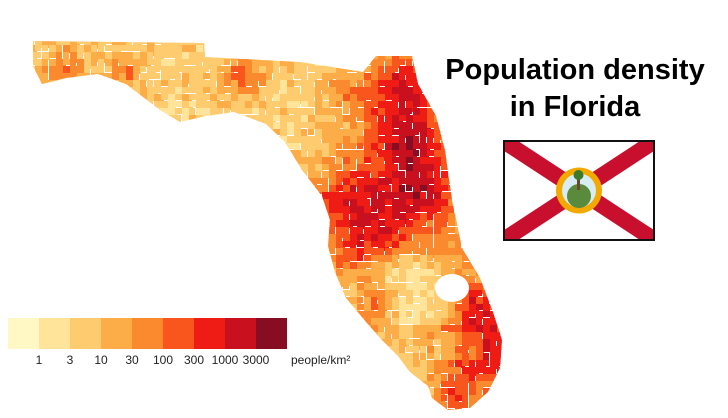 This screenshot has height=418, width=728. I want to click on title-line-2: in Florida, so click(575, 107).